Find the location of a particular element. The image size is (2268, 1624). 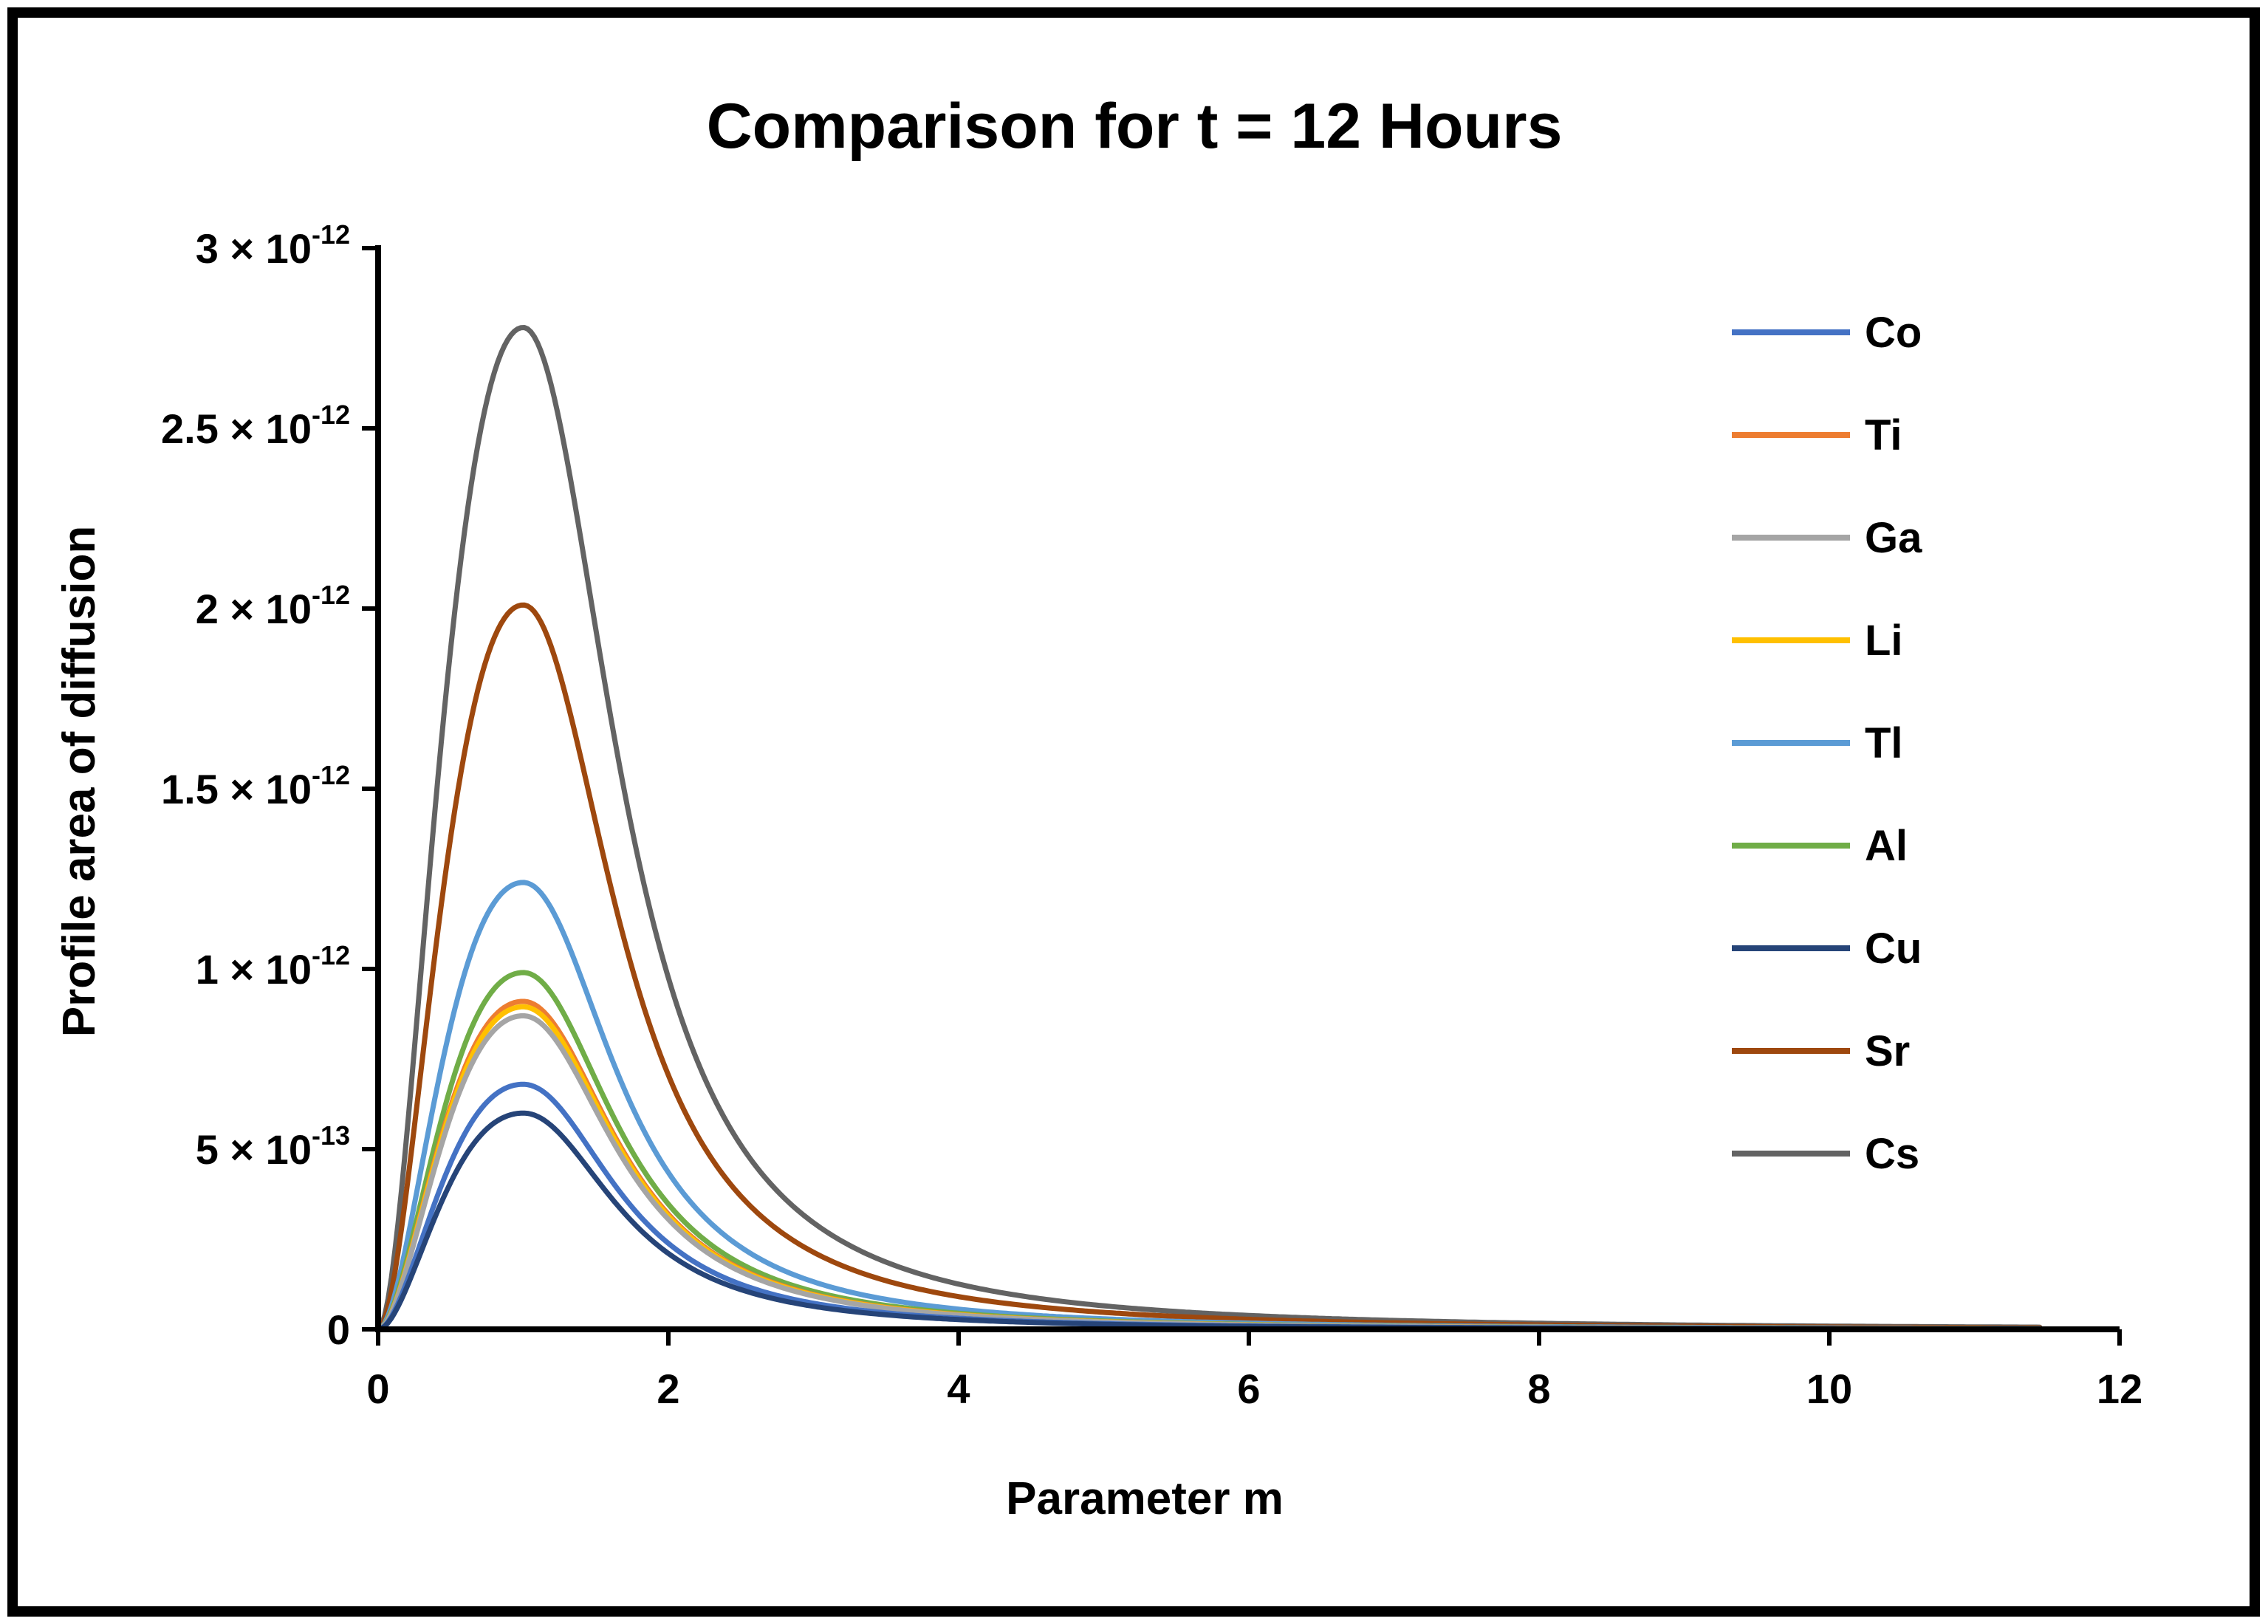

x-axis-title: Parameter m is located at coordinates (1145, 1499).